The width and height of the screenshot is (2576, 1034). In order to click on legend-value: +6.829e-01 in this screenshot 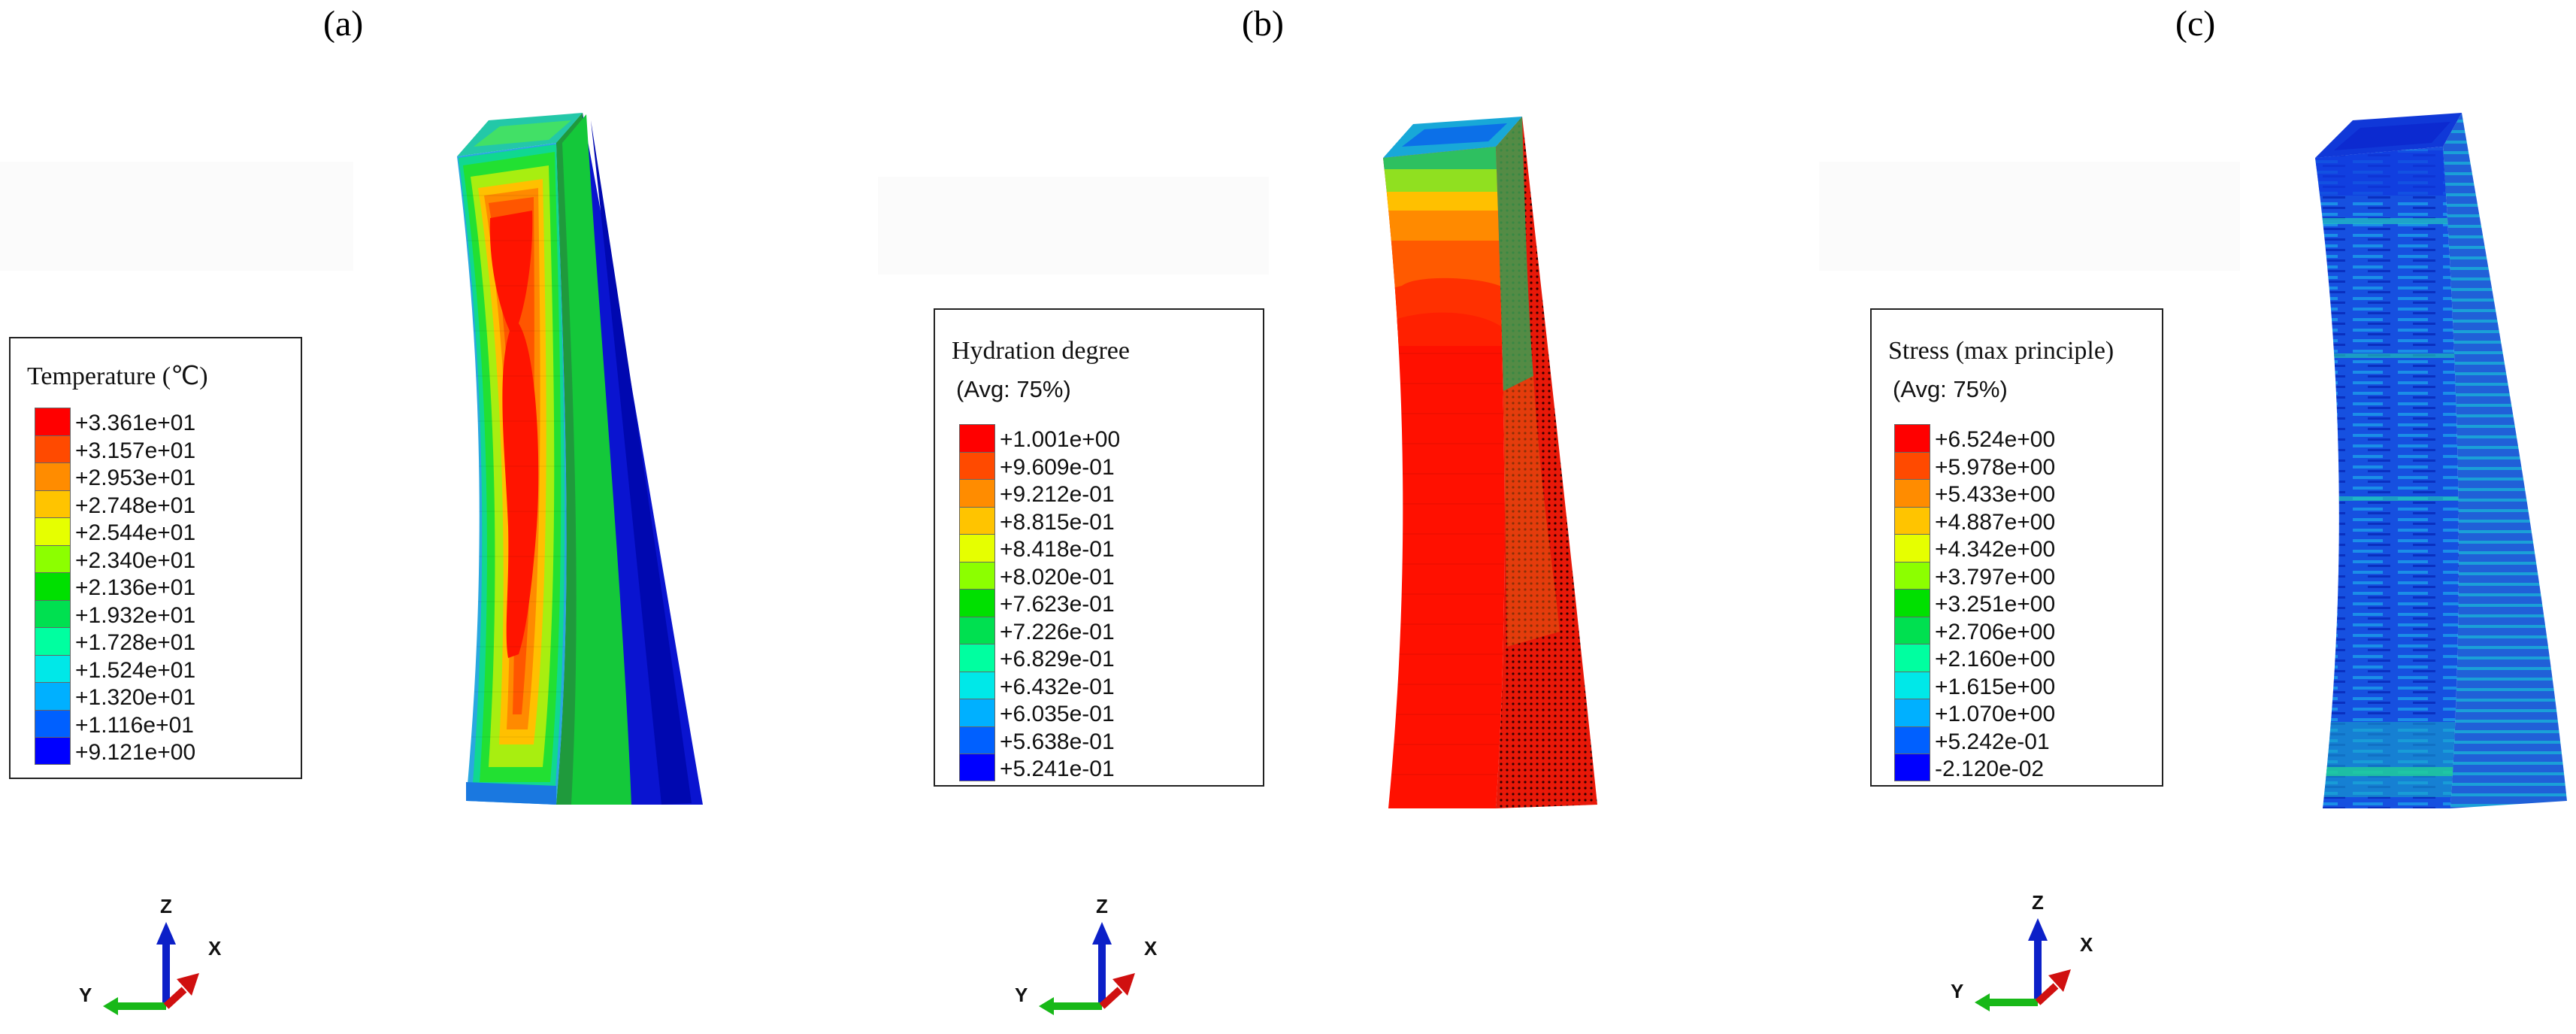, I will do `click(1057, 659)`.